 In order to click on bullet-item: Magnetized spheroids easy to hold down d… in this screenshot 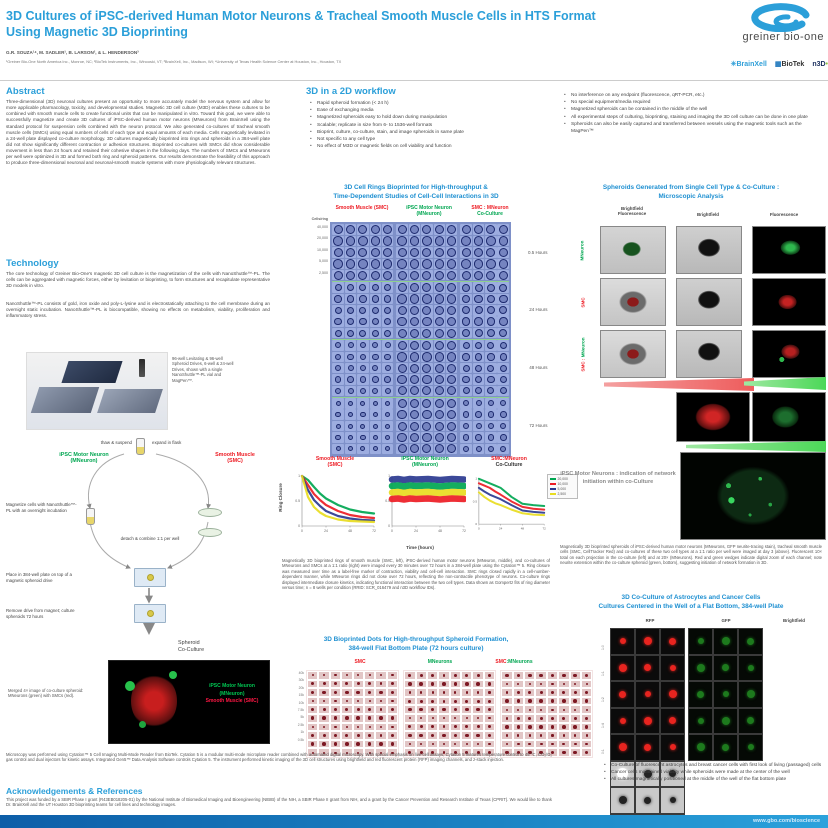, I will do `click(434, 117)`.